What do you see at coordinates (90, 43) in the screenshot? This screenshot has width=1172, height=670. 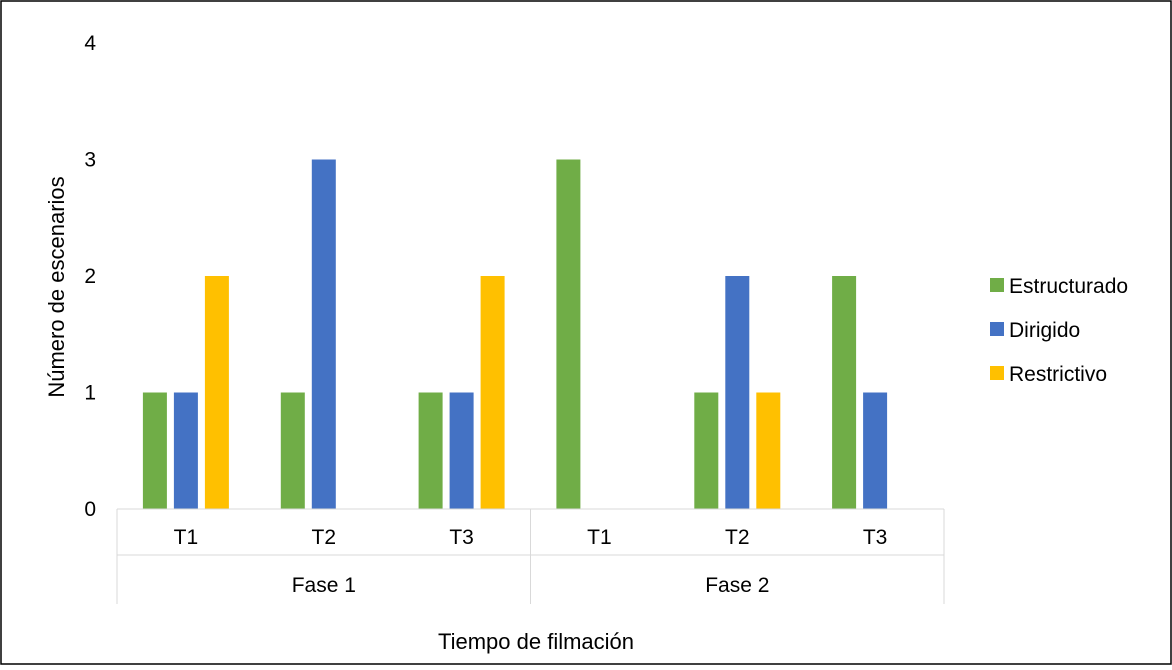 I see `y-tick-label-4: 4` at bounding box center [90, 43].